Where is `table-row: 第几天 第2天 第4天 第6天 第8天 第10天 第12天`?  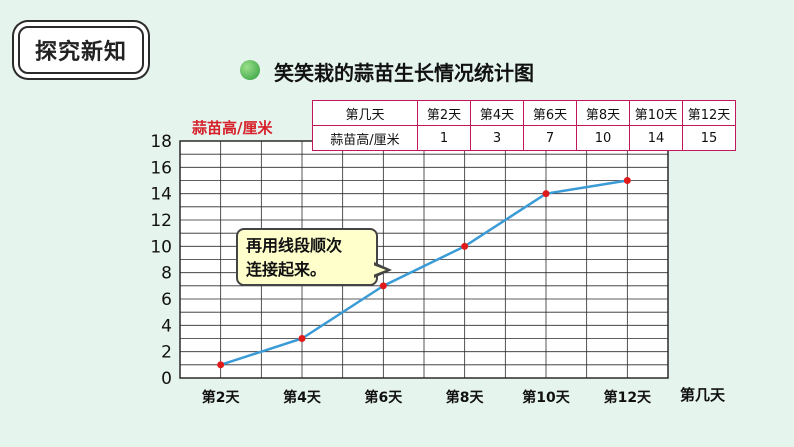
table-row: 第几天 第2天 第4天 第6天 第8天 第10天 第12天 is located at coordinates (524, 113).